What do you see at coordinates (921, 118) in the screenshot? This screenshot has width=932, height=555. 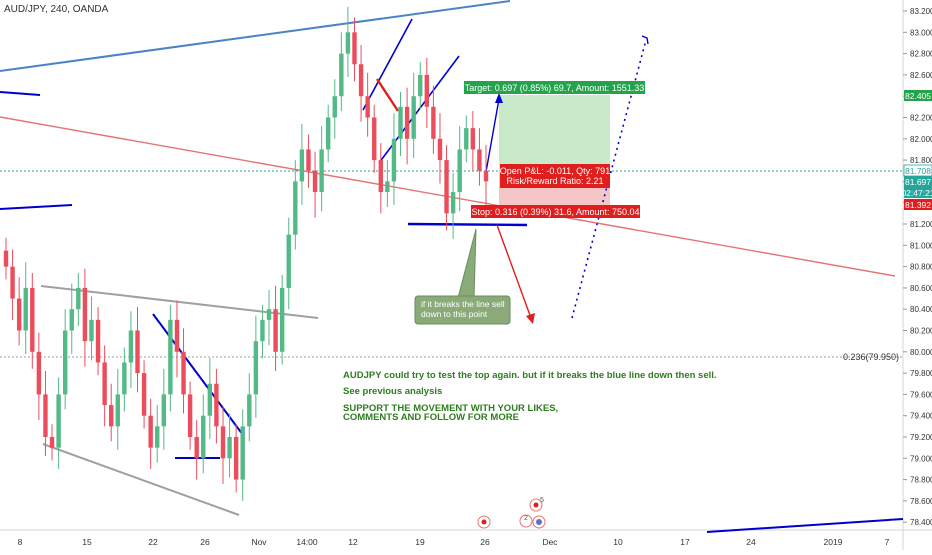 I see `price-tick-label: 82.200` at bounding box center [921, 118].